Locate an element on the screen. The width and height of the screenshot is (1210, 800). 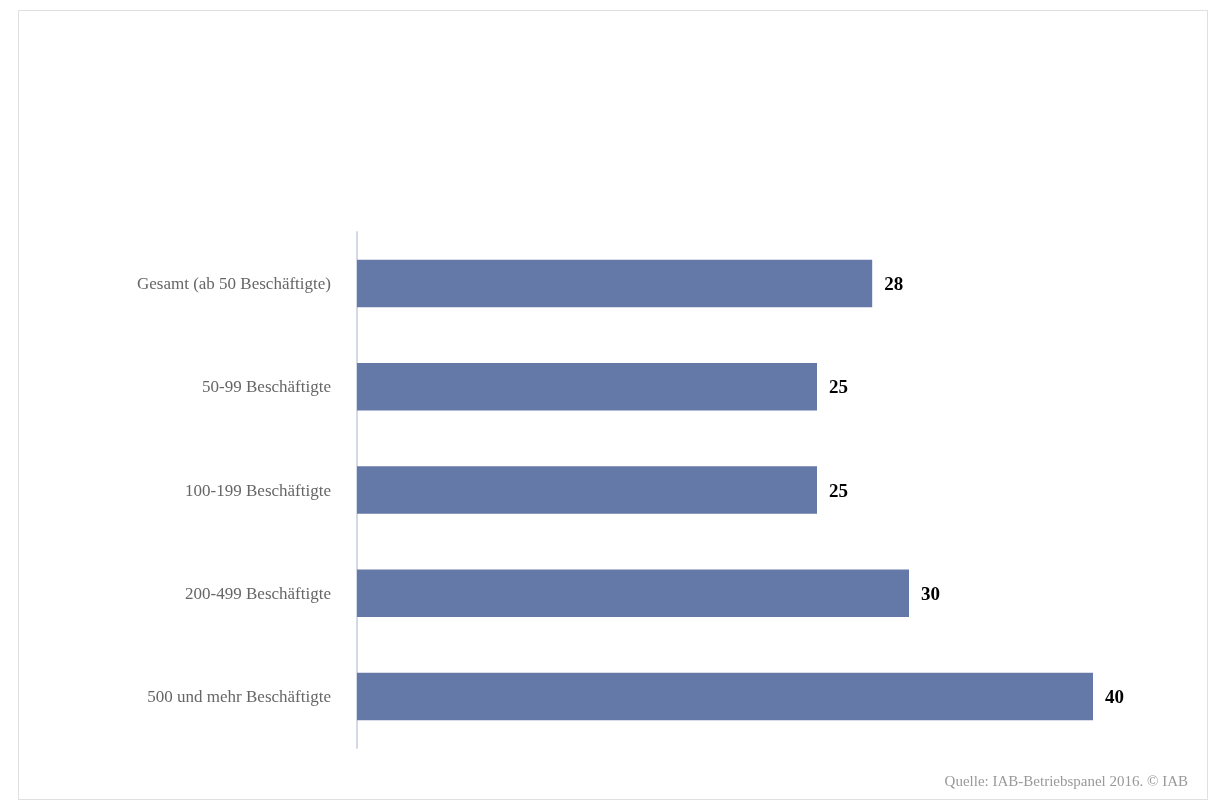
data-label: 28 is located at coordinates (894, 284).